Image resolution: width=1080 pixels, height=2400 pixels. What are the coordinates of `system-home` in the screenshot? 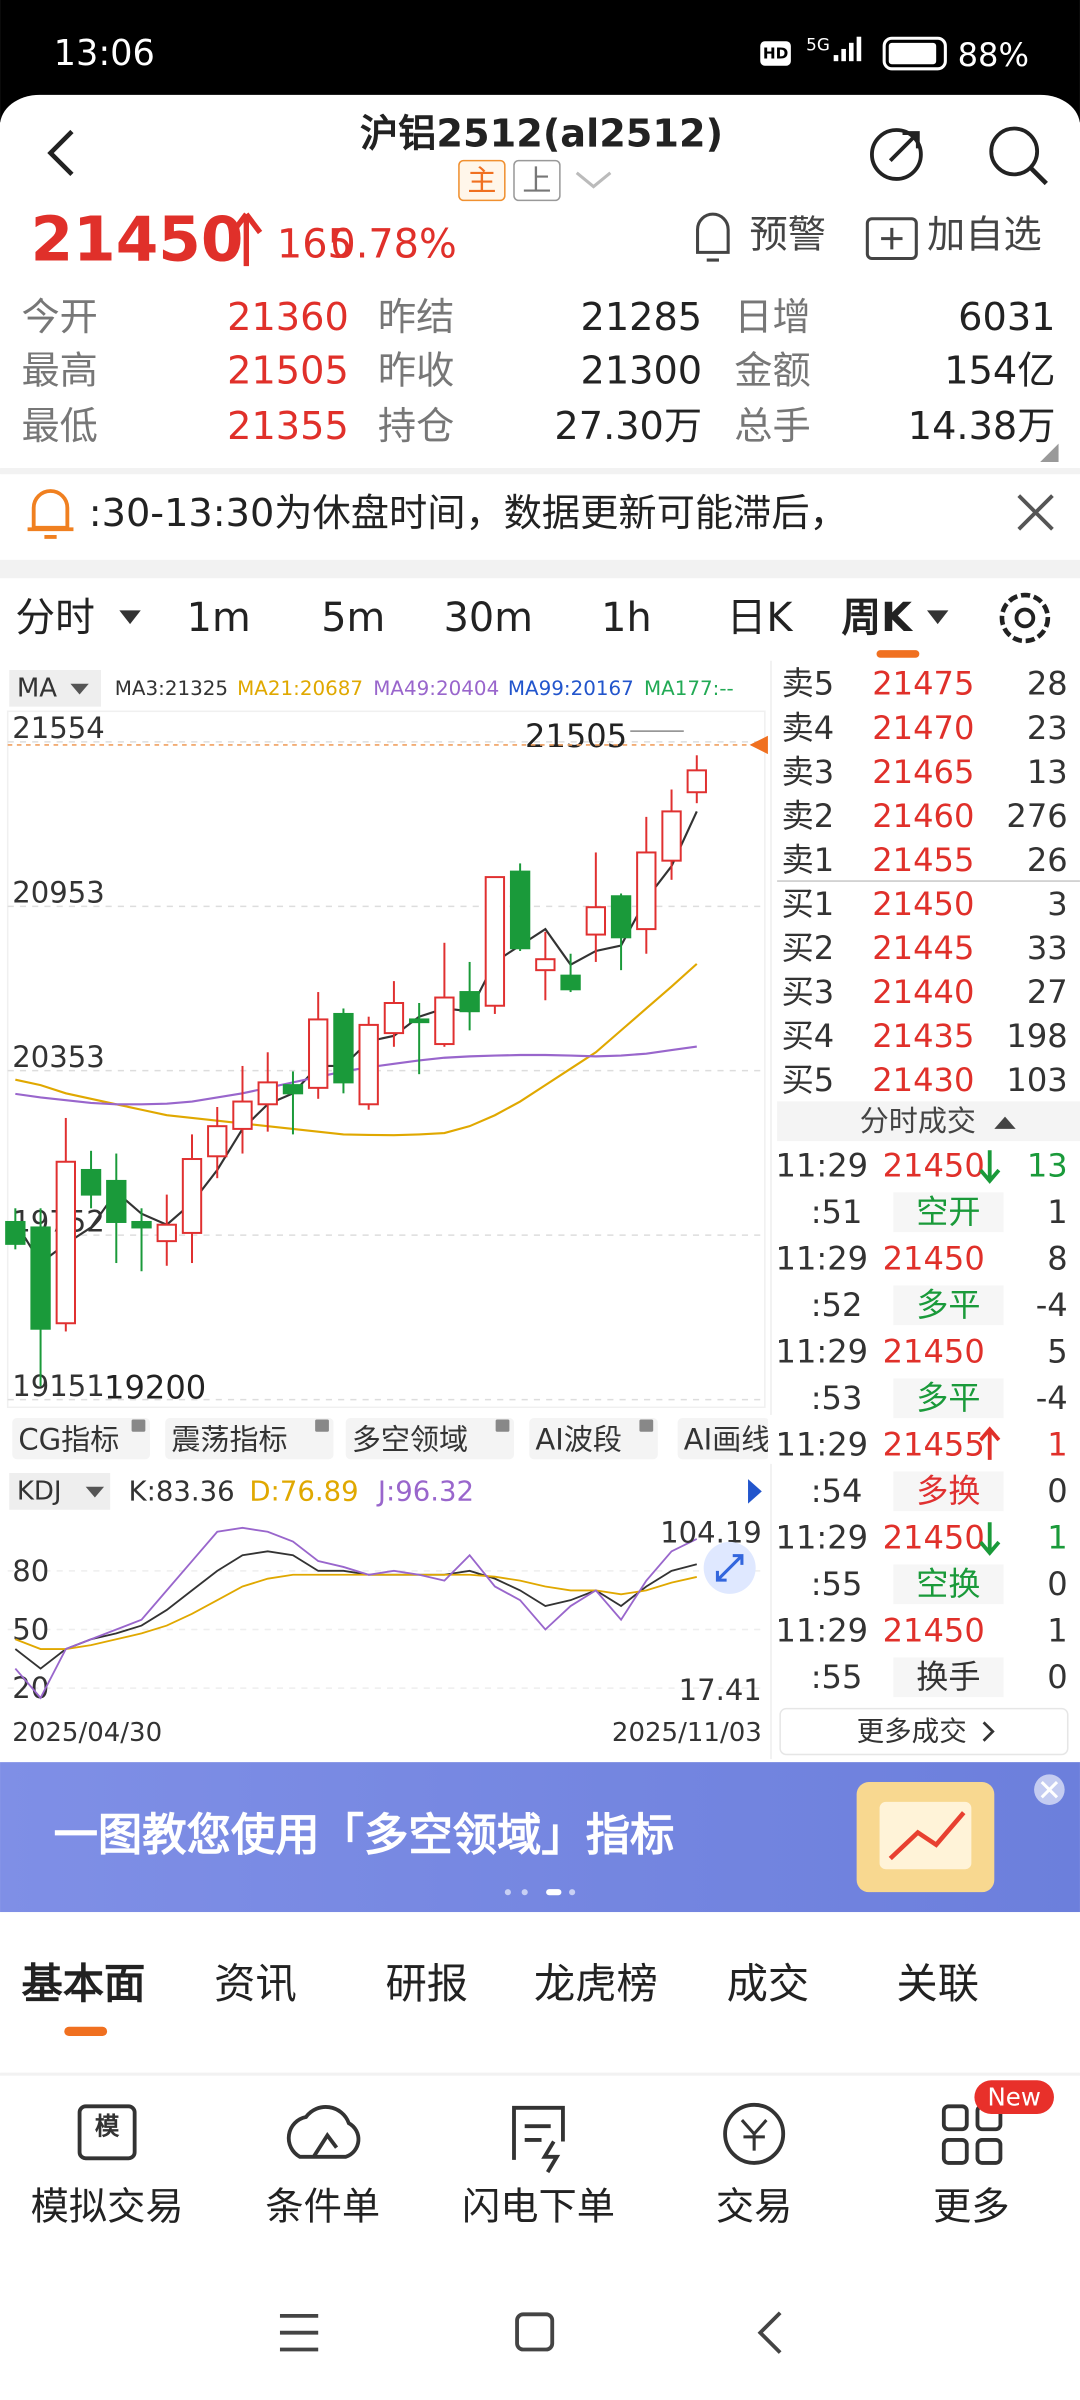 It's located at (535, 2332).